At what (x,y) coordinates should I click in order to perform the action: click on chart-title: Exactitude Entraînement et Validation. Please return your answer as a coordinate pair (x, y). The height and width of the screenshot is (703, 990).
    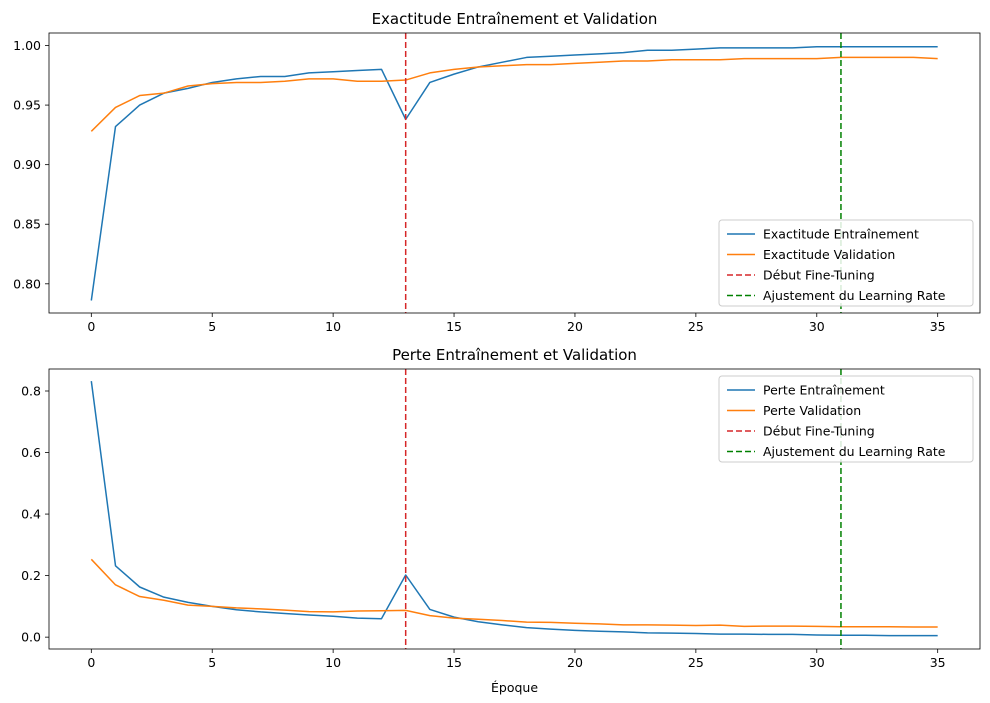
    Looking at the image, I should click on (515, 19).